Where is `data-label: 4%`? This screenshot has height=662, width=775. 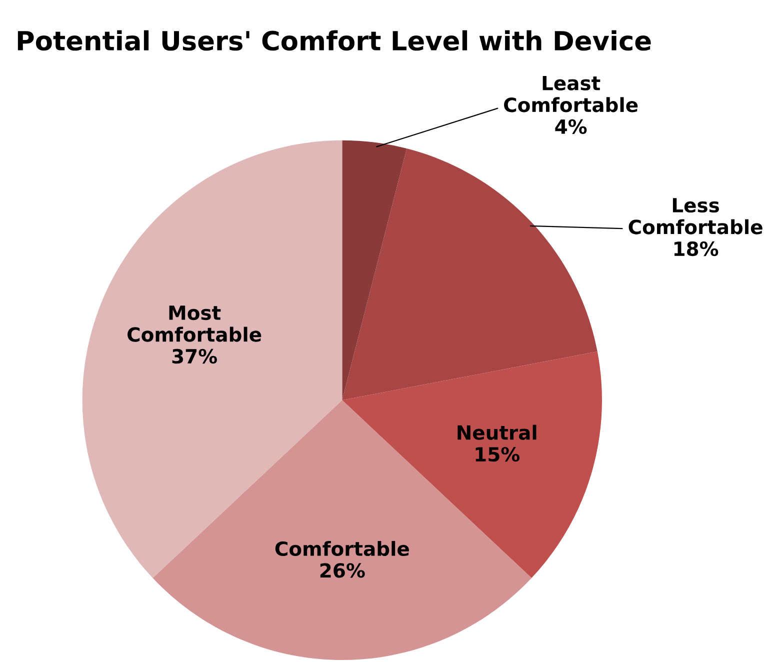
data-label: 4% is located at coordinates (571, 126).